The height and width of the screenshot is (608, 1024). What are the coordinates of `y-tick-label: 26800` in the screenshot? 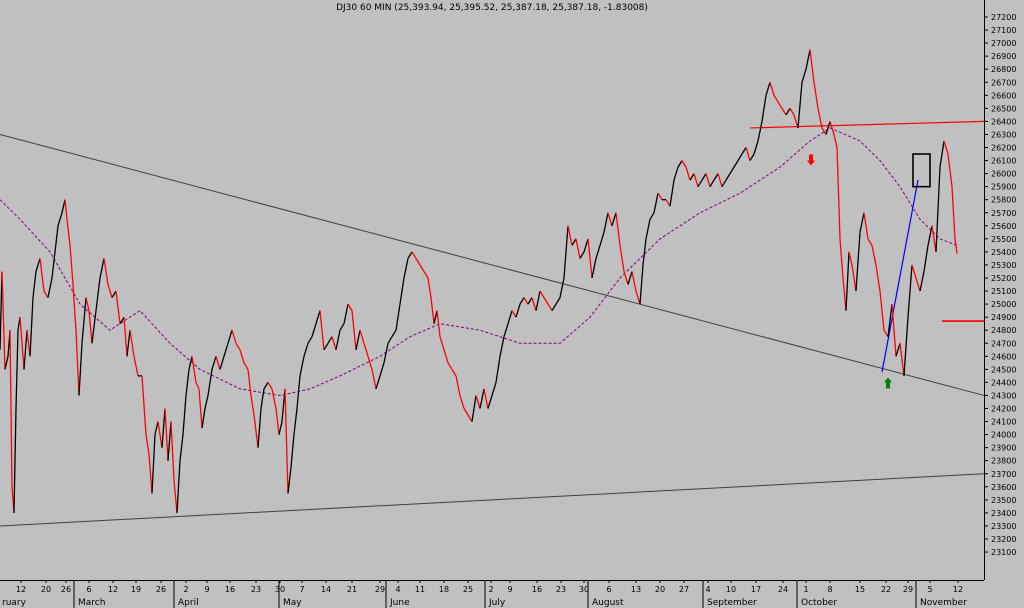 It's located at (1003, 69).